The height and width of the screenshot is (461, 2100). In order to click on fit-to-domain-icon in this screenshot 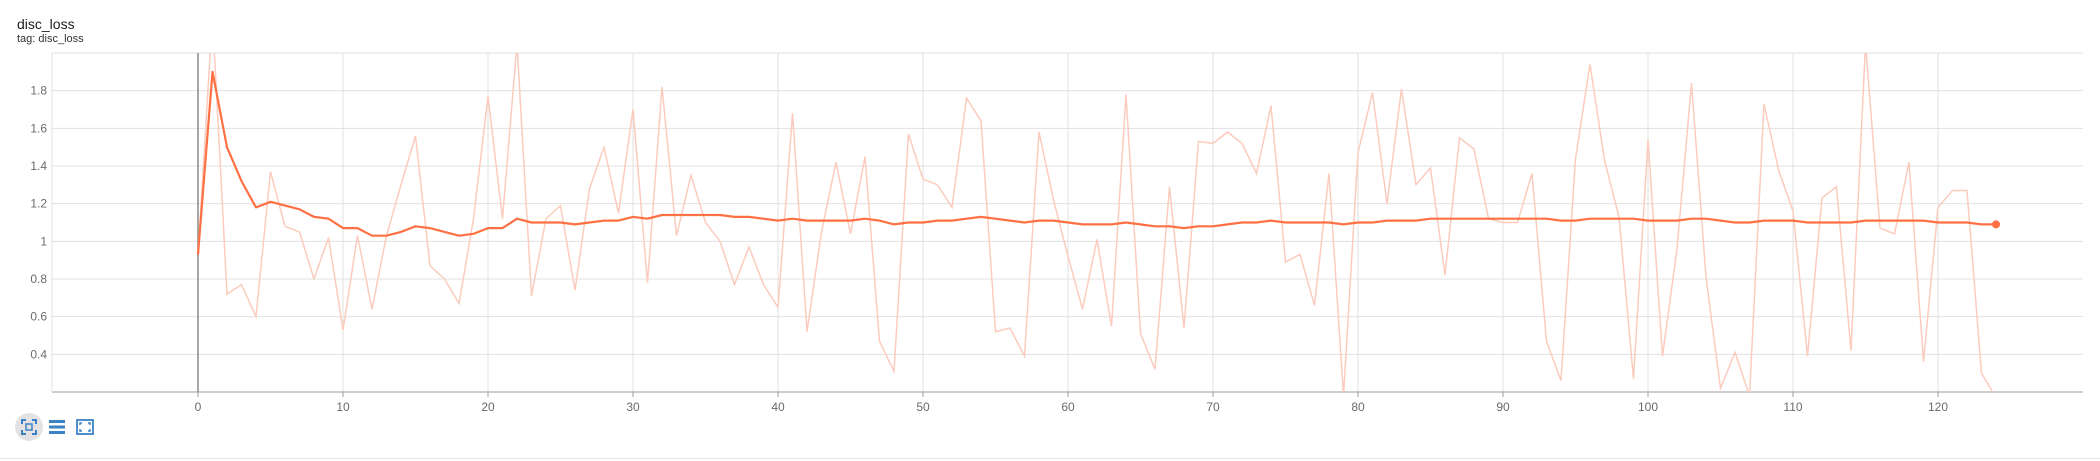, I will do `click(29, 427)`.